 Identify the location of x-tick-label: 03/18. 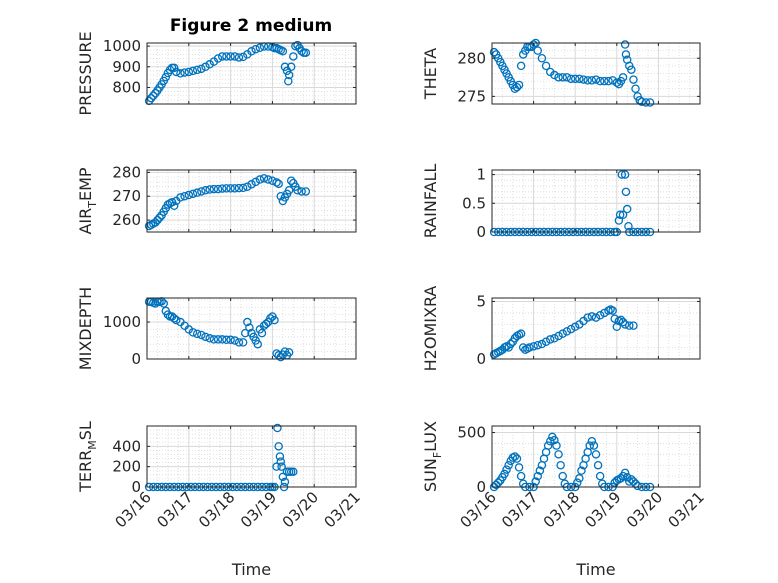
(561, 509).